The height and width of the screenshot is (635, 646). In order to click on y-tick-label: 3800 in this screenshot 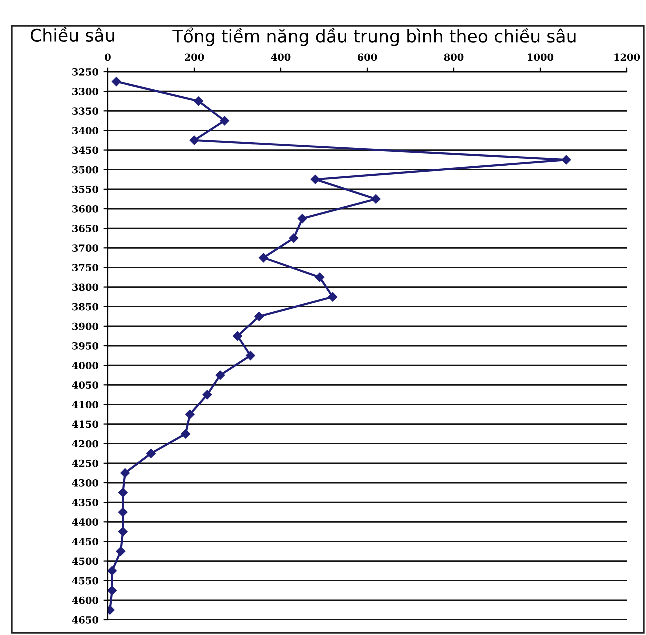, I will do `click(85, 288)`.